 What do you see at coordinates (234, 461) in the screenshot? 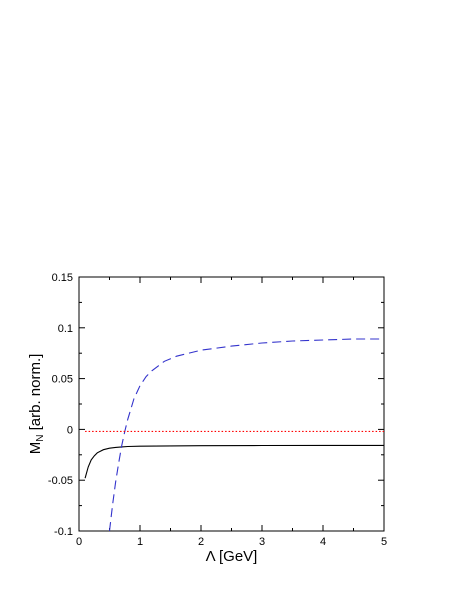
I see `series-line-1-solid` at bounding box center [234, 461].